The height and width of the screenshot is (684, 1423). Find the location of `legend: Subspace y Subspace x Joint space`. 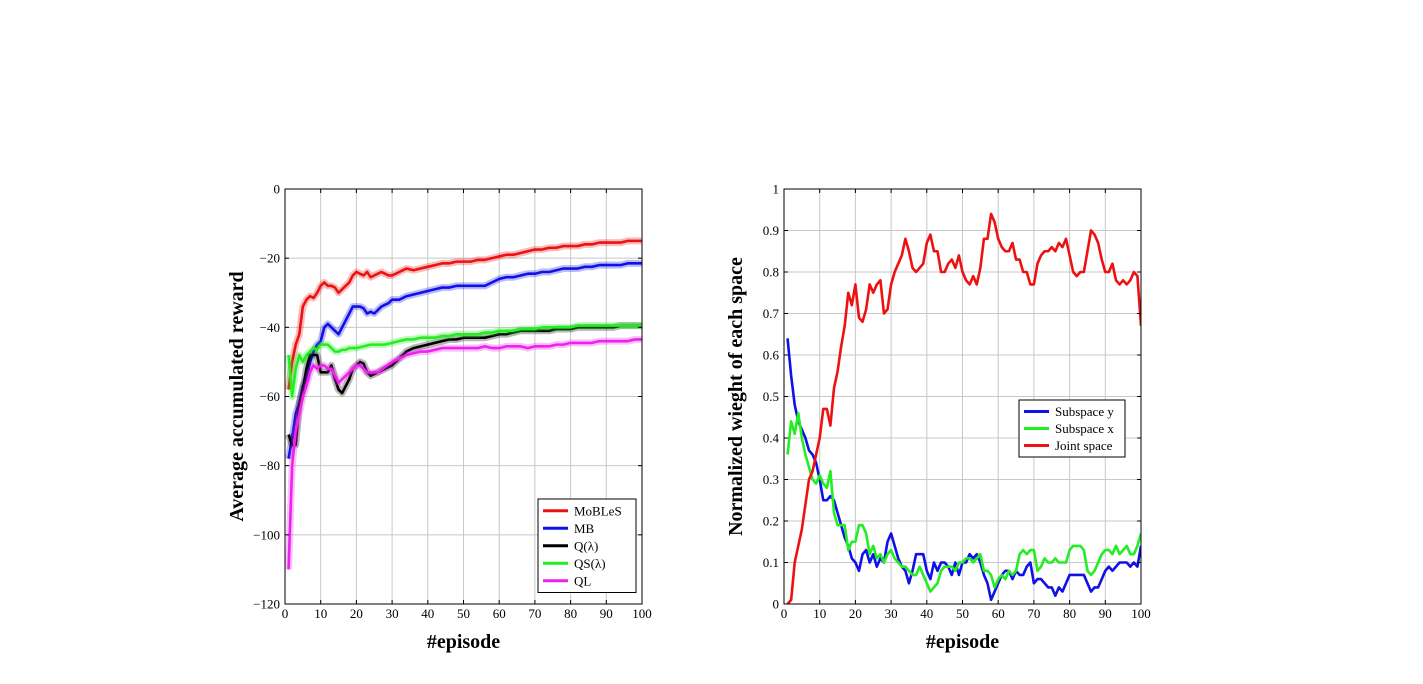

legend: Subspace y Subspace x Joint space is located at coordinates (1072, 428).